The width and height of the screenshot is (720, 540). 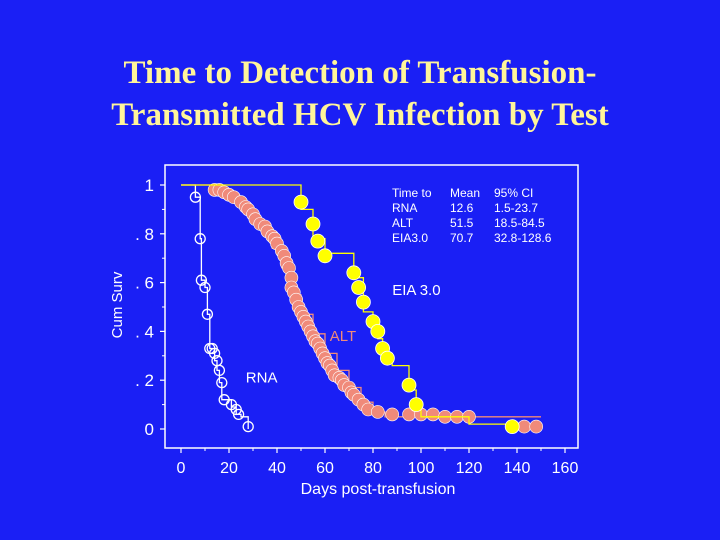 I want to click on x-tick-label: 80, so click(x=373, y=468).